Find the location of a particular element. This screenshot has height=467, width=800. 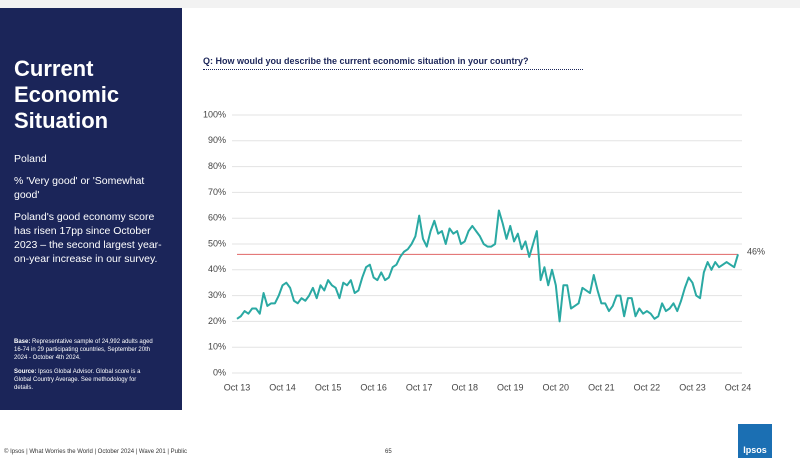

country: Poland is located at coordinates (30, 159).